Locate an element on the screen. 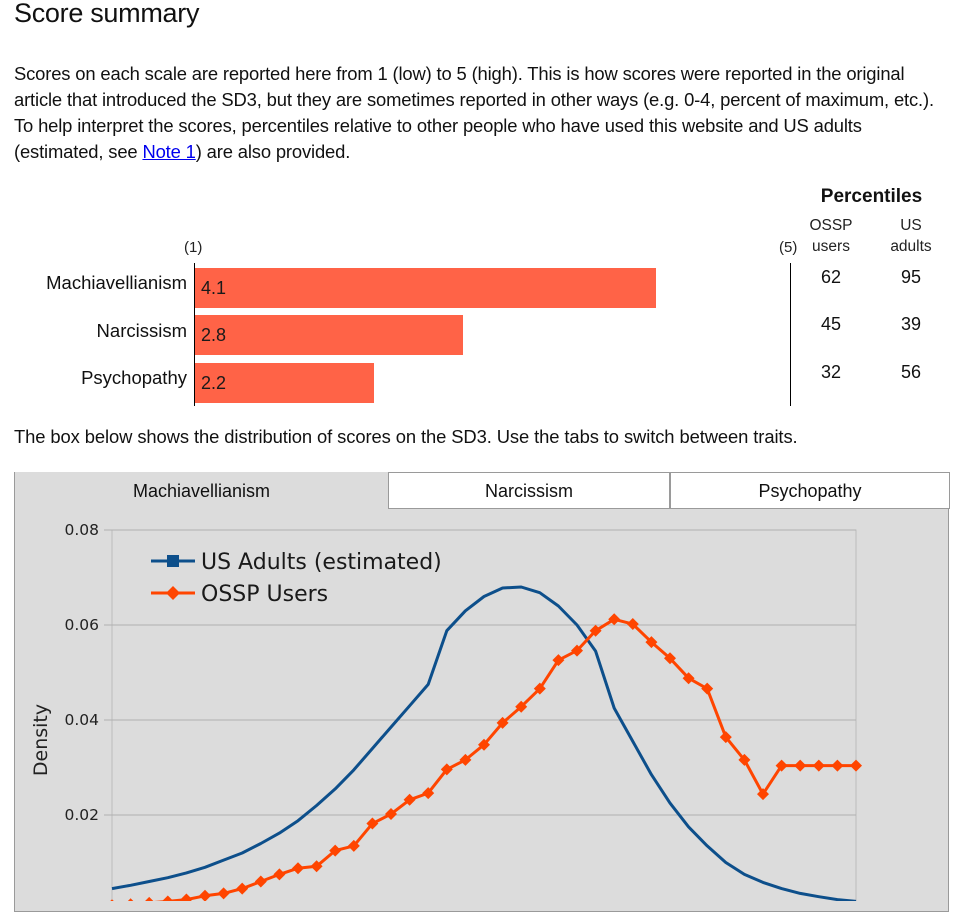 Image resolution: width=953 pixels, height=912 pixels. score-bar-narcissism: 2.8 is located at coordinates (329, 335).